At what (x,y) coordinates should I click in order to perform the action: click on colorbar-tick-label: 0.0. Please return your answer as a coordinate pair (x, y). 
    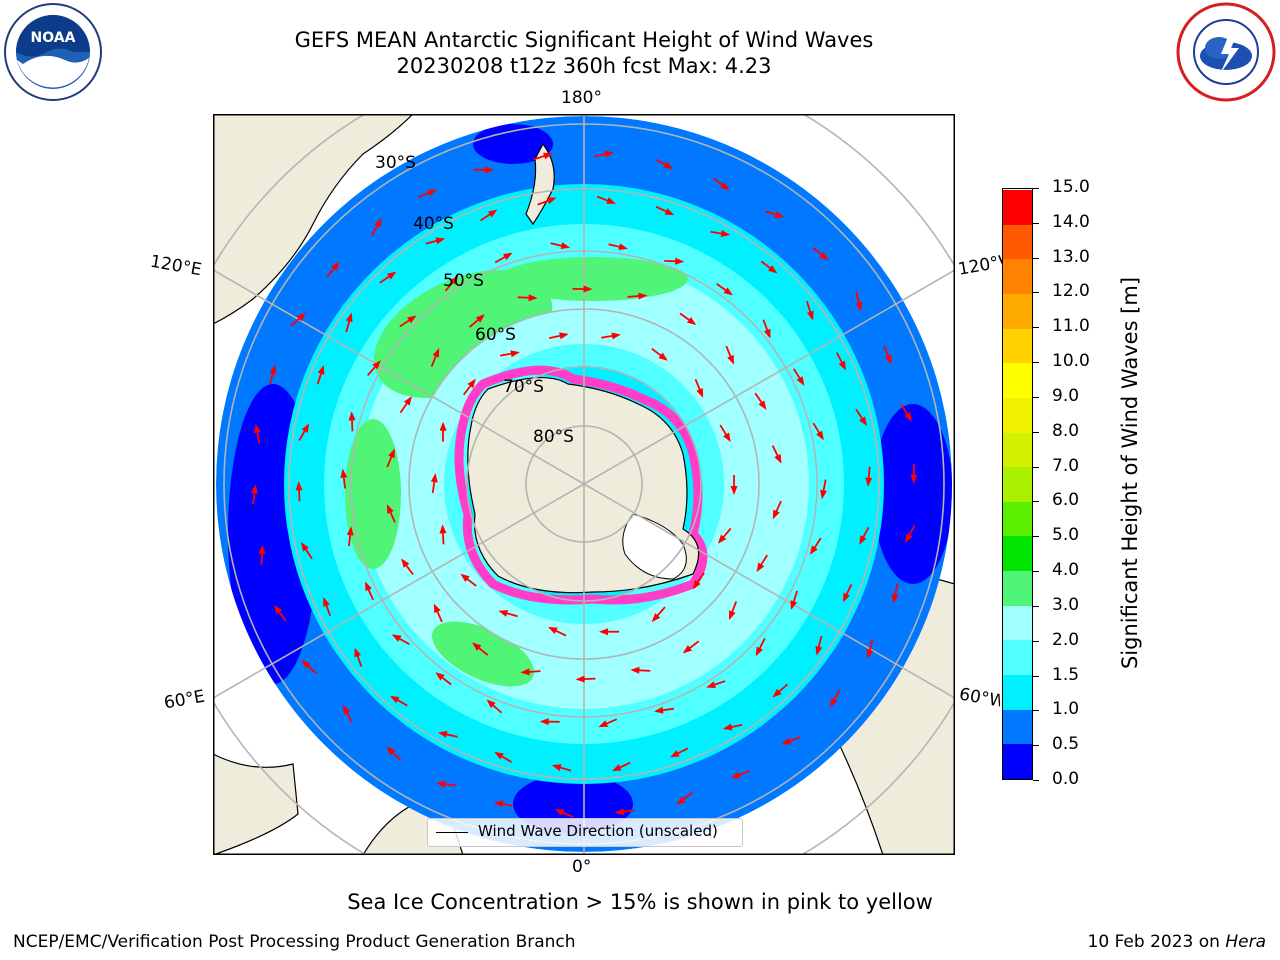
    Looking at the image, I should click on (1066, 779).